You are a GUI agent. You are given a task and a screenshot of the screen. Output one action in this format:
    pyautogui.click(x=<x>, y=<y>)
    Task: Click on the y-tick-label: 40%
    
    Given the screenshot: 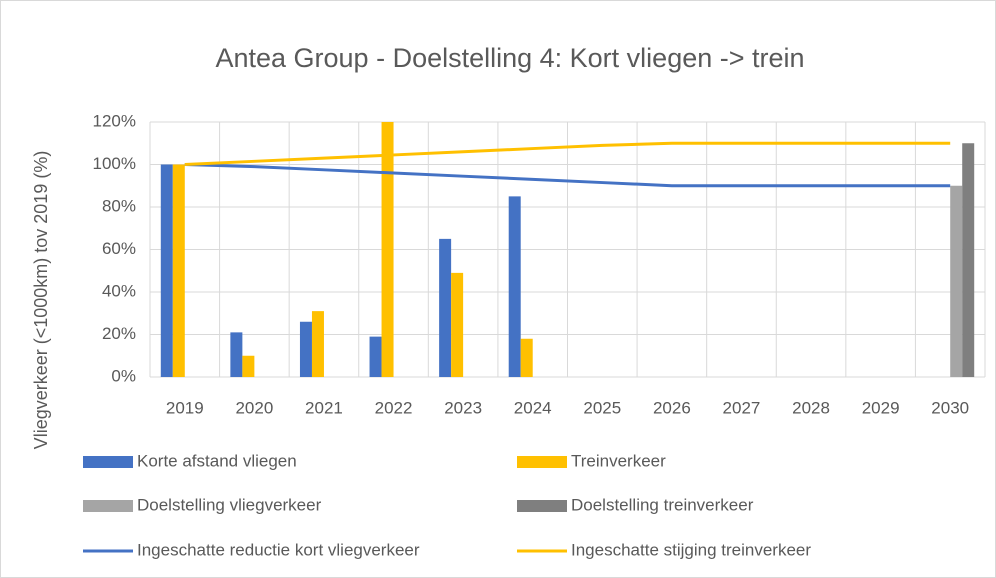 What is the action you would take?
    pyautogui.click(x=119, y=290)
    